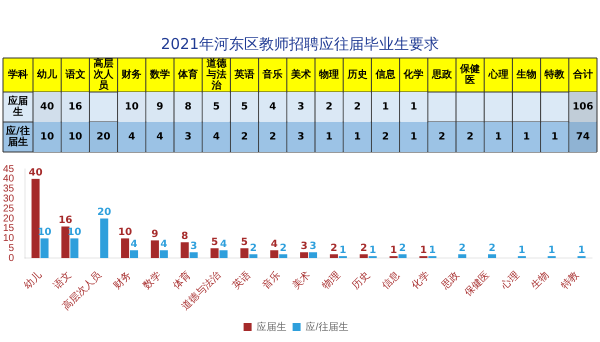 The width and height of the screenshot is (600, 342). Describe the element at coordinates (570, 280) in the screenshot. I see `x-tick-label: 特教` at that location.